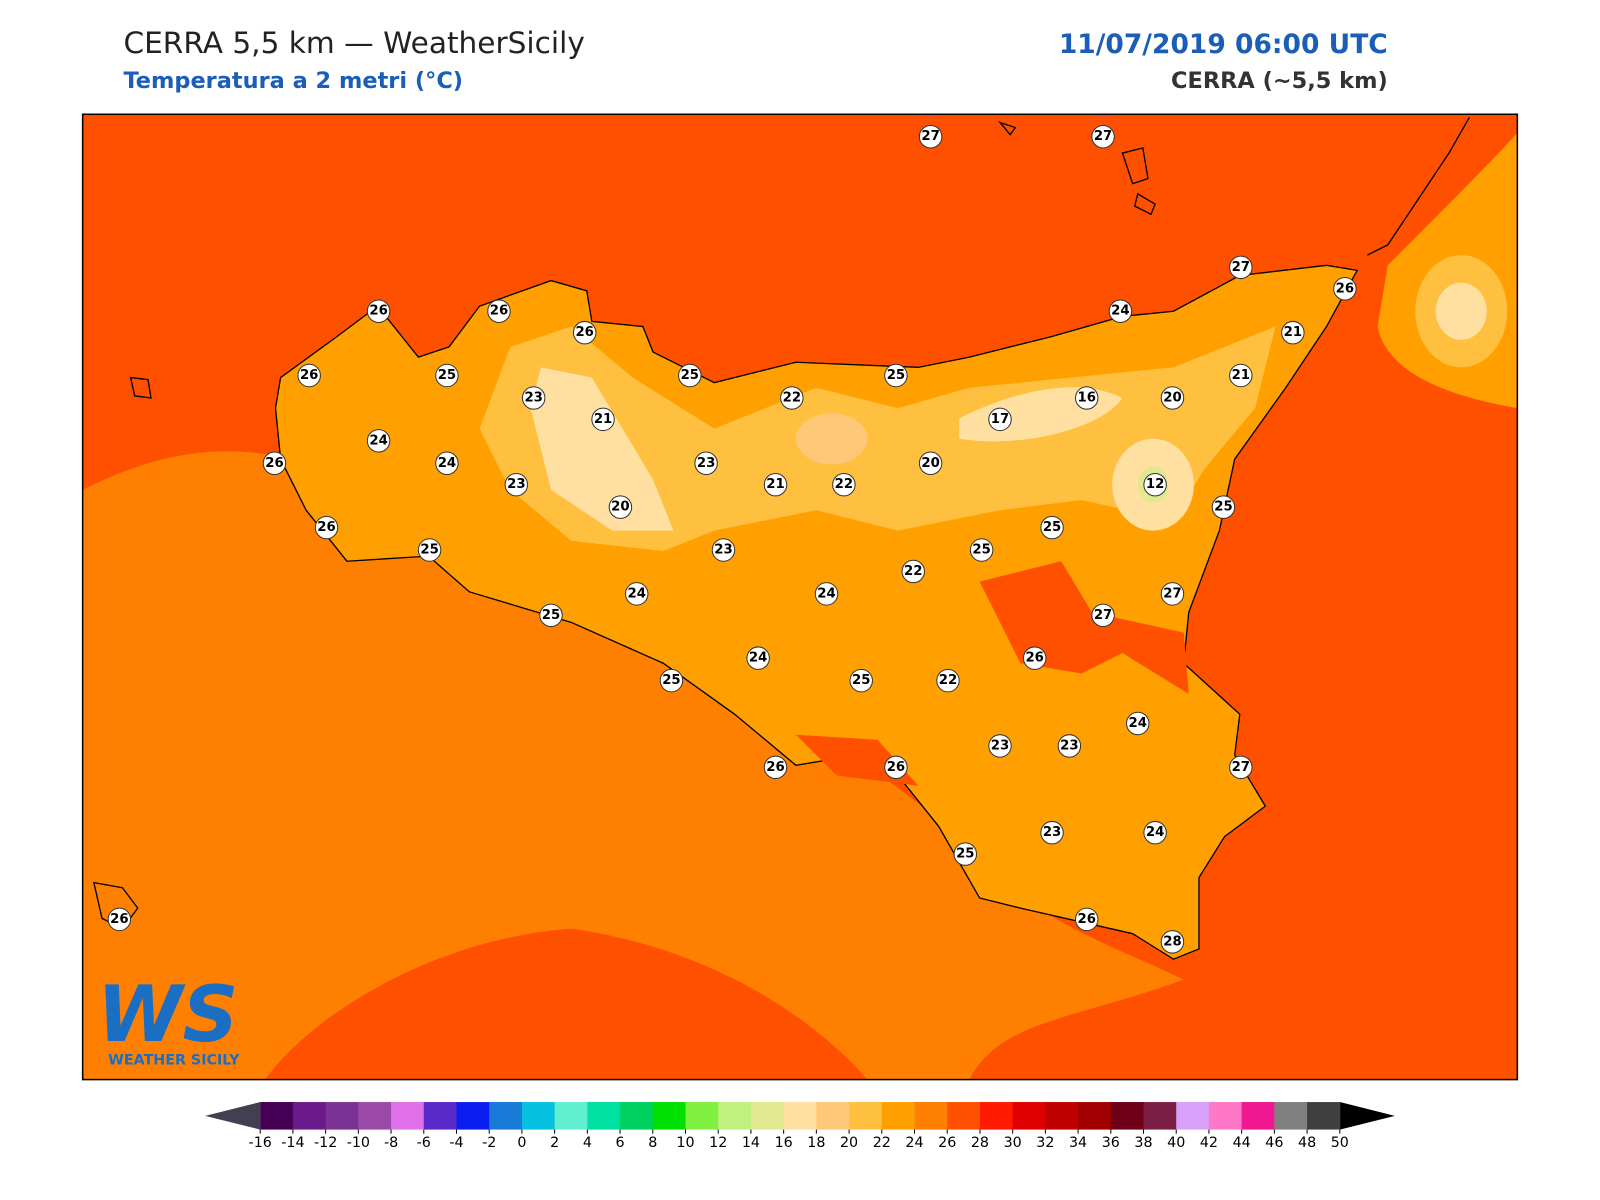 Image resolution: width=1600 pixels, height=1200 pixels. What do you see at coordinates (1111, 1143) in the screenshot?
I see `colorbar-tick-label: 36` at bounding box center [1111, 1143].